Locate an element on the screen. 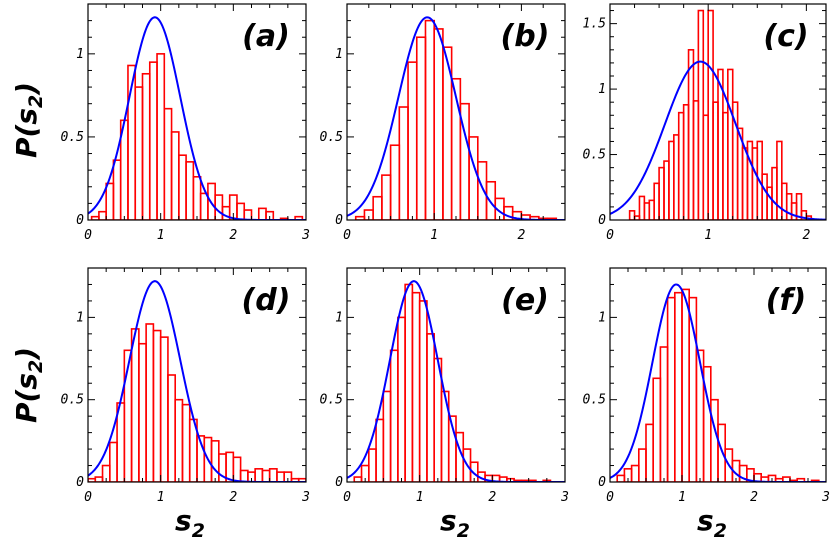 This screenshot has width=830, height=541. panel-f: 0 1 2 3 0 0.5 1 (f) is located at coordinates (706, 386).